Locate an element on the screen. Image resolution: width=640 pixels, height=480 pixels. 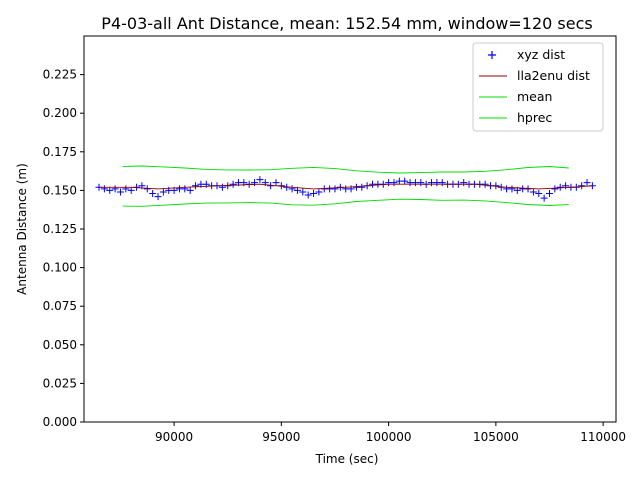
y-tick-label: 0.125 is located at coordinates (60, 229).